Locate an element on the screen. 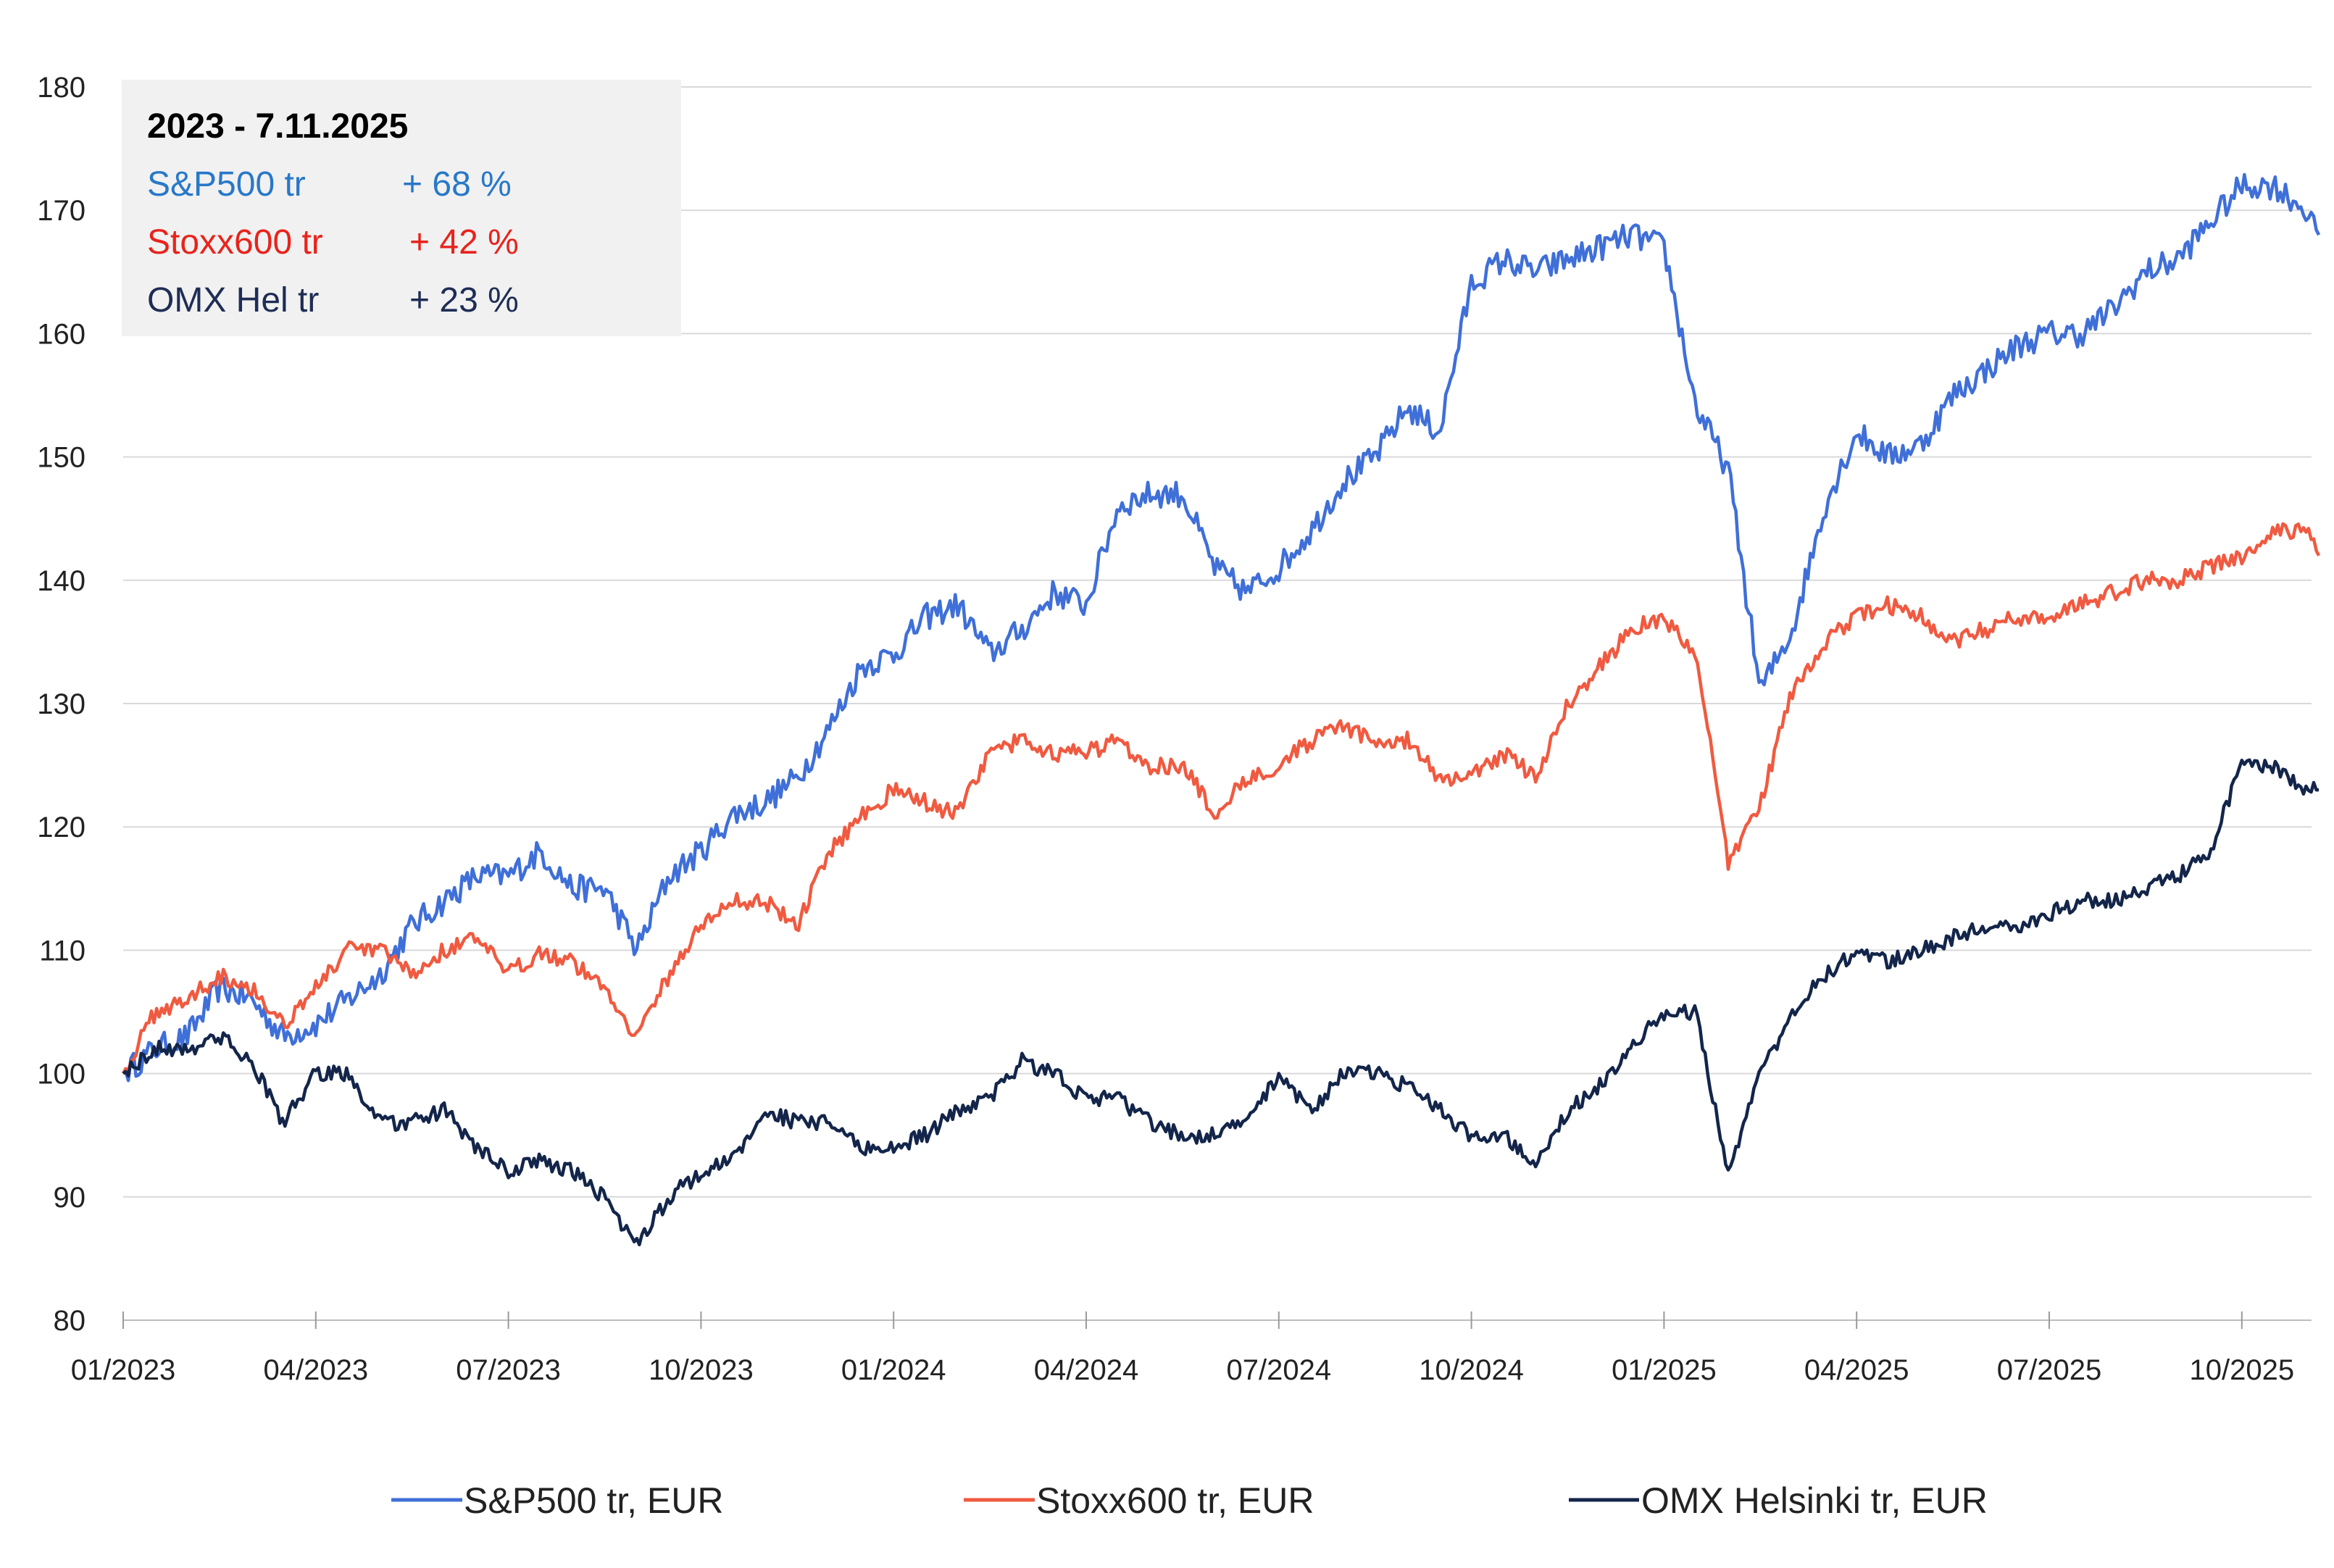  legend-label-sp500: S&P500 tr, EUR is located at coordinates (594, 1500).